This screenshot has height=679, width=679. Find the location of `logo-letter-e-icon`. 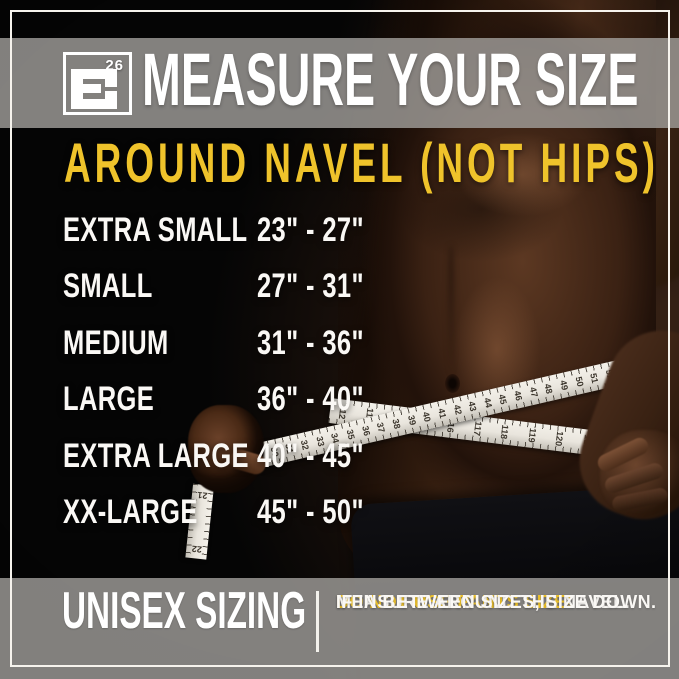

logo-letter-e-icon is located at coordinates (94, 89).